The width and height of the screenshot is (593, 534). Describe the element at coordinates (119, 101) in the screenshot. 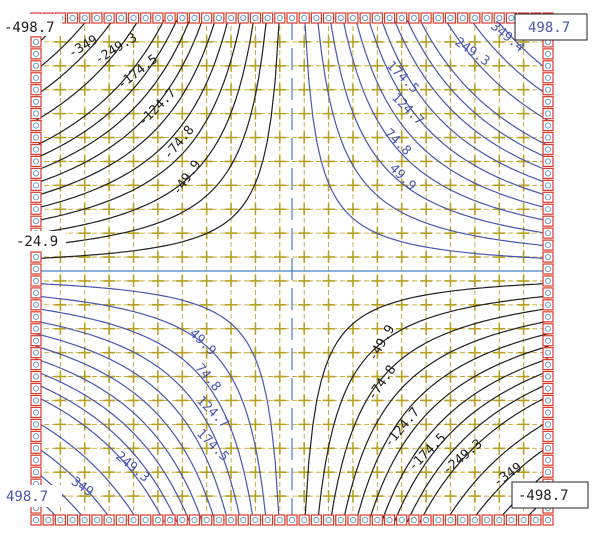

I see `contour-line-top-left` at that location.